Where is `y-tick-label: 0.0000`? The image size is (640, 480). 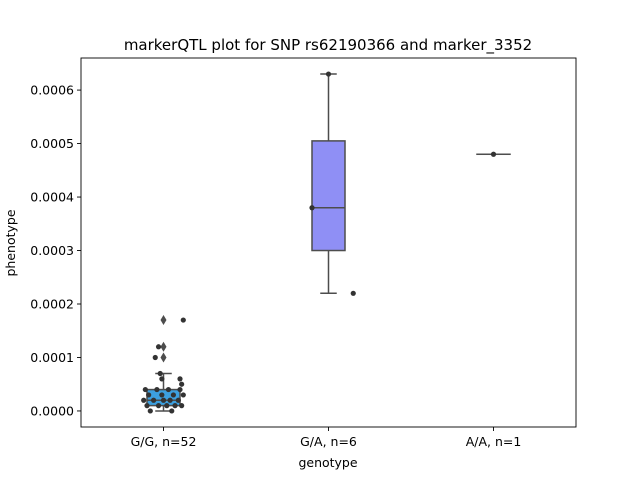
y-tick-label: 0.0000 is located at coordinates (52, 410).